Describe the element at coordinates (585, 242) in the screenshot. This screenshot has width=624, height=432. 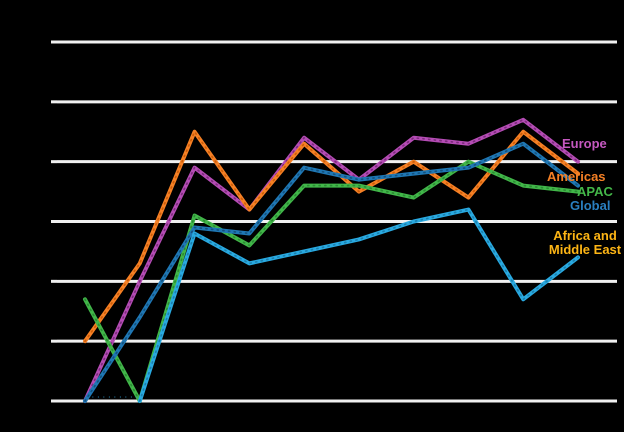
I see `series-label-africa-middle-east: Africa and Middle East` at that location.